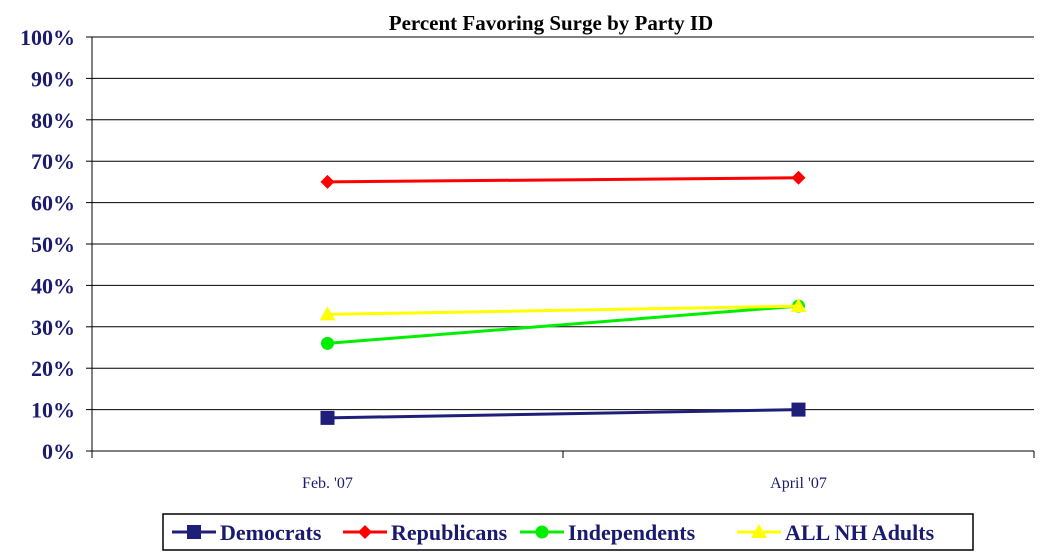 The height and width of the screenshot is (552, 1042). What do you see at coordinates (365, 532) in the screenshot?
I see `legend-marker-republicans` at bounding box center [365, 532].